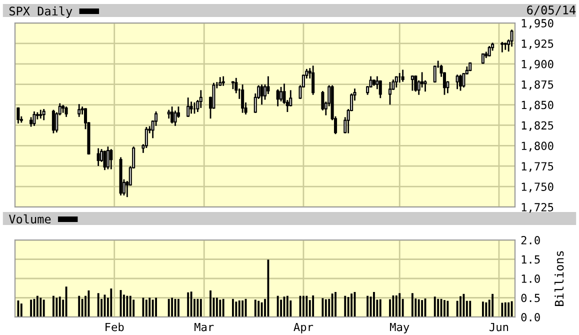 The width and height of the screenshot is (579, 335). Describe the element at coordinates (530, 240) in the screenshot. I see `y-tick-label: 2.0` at that location.